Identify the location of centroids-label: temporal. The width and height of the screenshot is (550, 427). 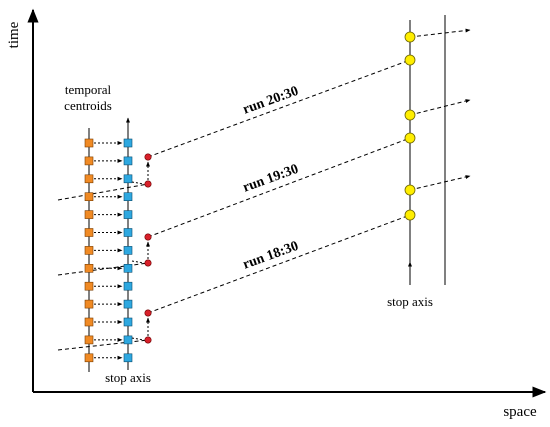
(88, 89).